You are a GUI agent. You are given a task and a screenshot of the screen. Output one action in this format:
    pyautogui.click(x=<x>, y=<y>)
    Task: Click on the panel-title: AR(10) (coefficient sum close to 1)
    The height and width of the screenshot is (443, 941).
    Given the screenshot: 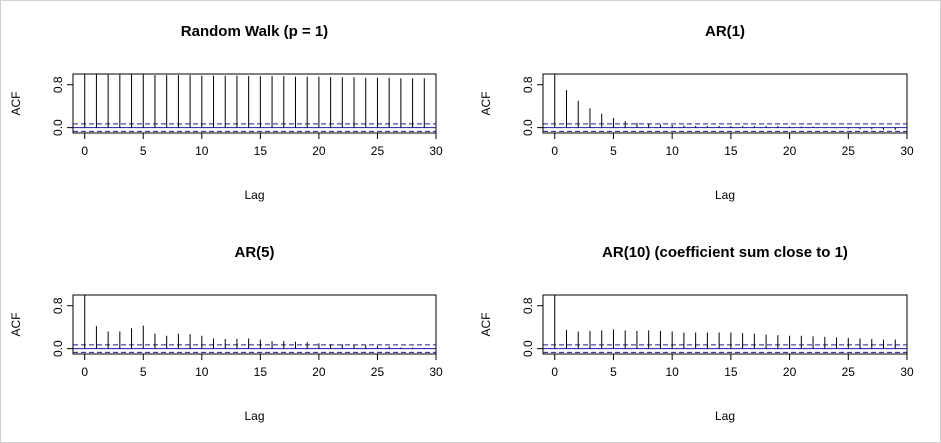 What is the action you would take?
    pyautogui.click(x=725, y=252)
    